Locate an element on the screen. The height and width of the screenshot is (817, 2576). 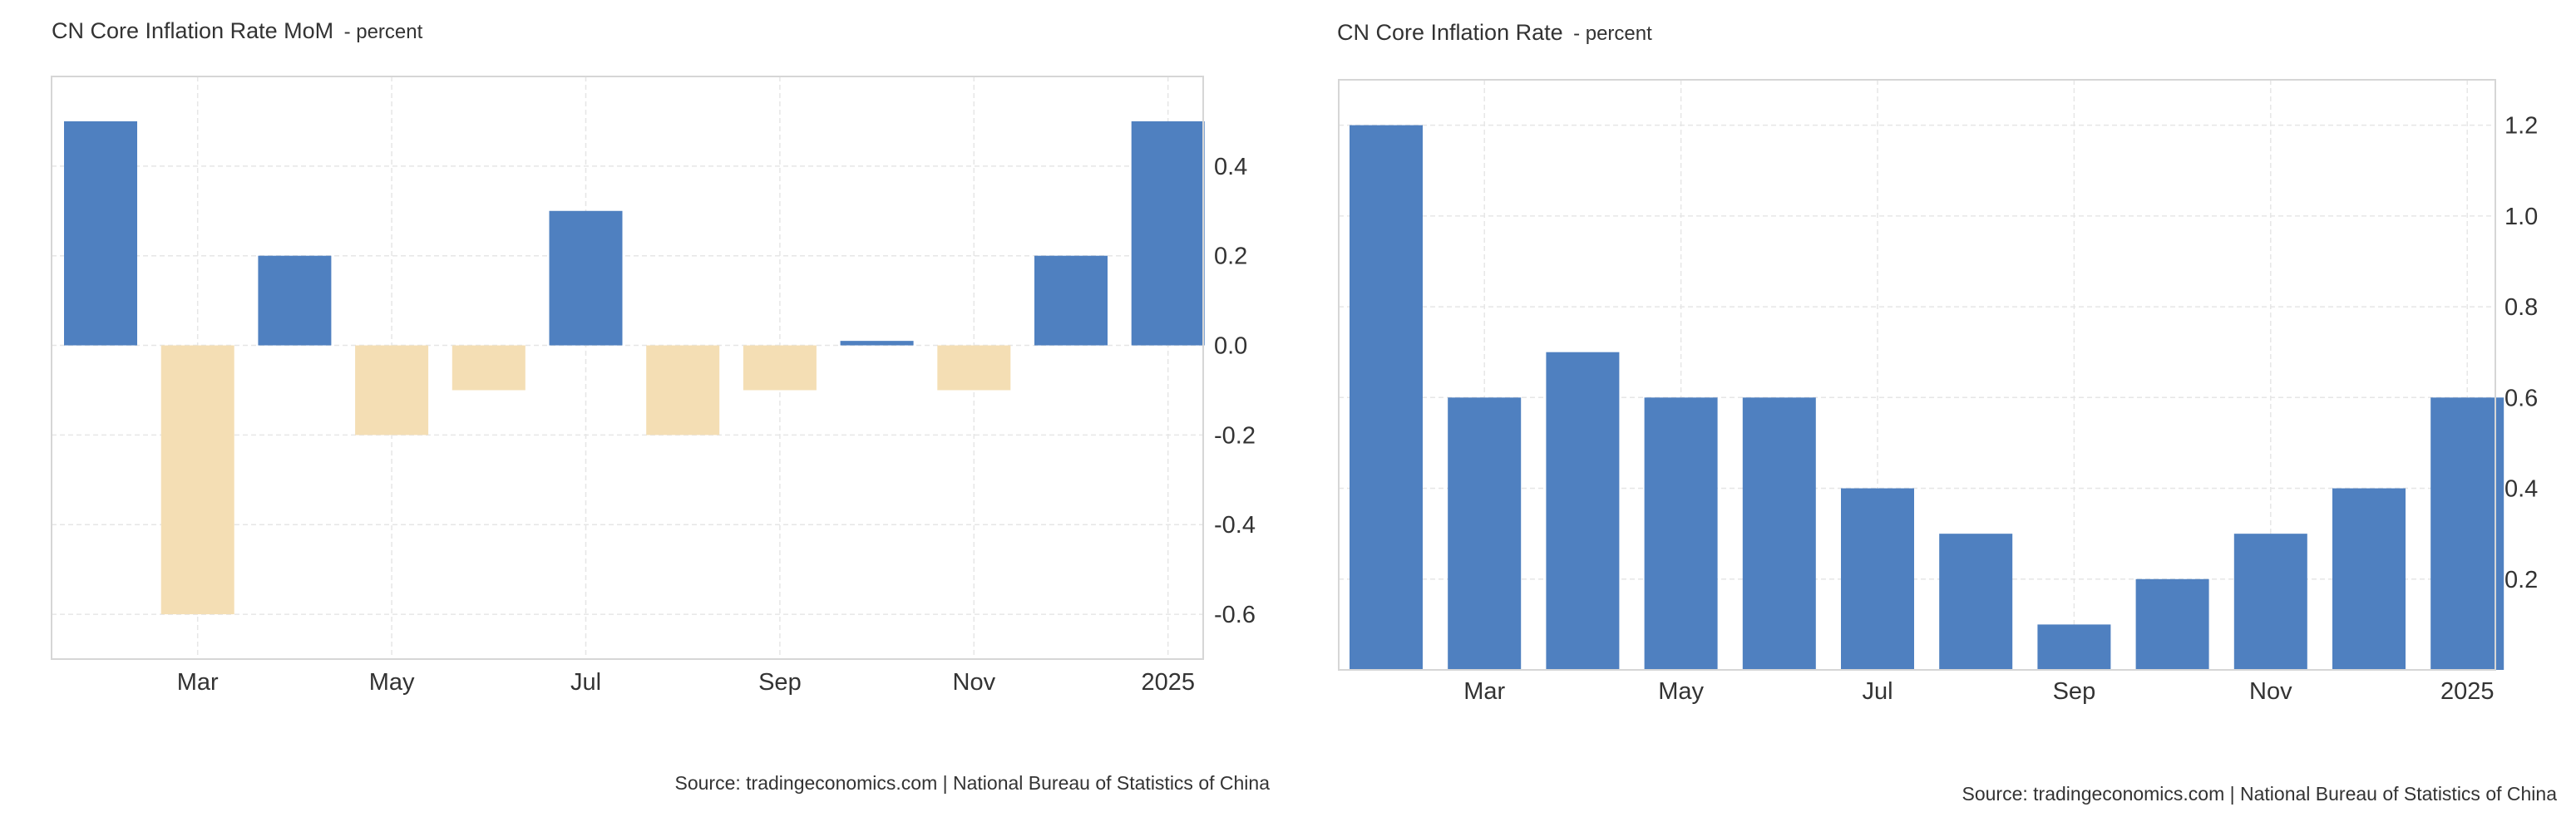
y-tick-label: 0.6 is located at coordinates (2521, 398).